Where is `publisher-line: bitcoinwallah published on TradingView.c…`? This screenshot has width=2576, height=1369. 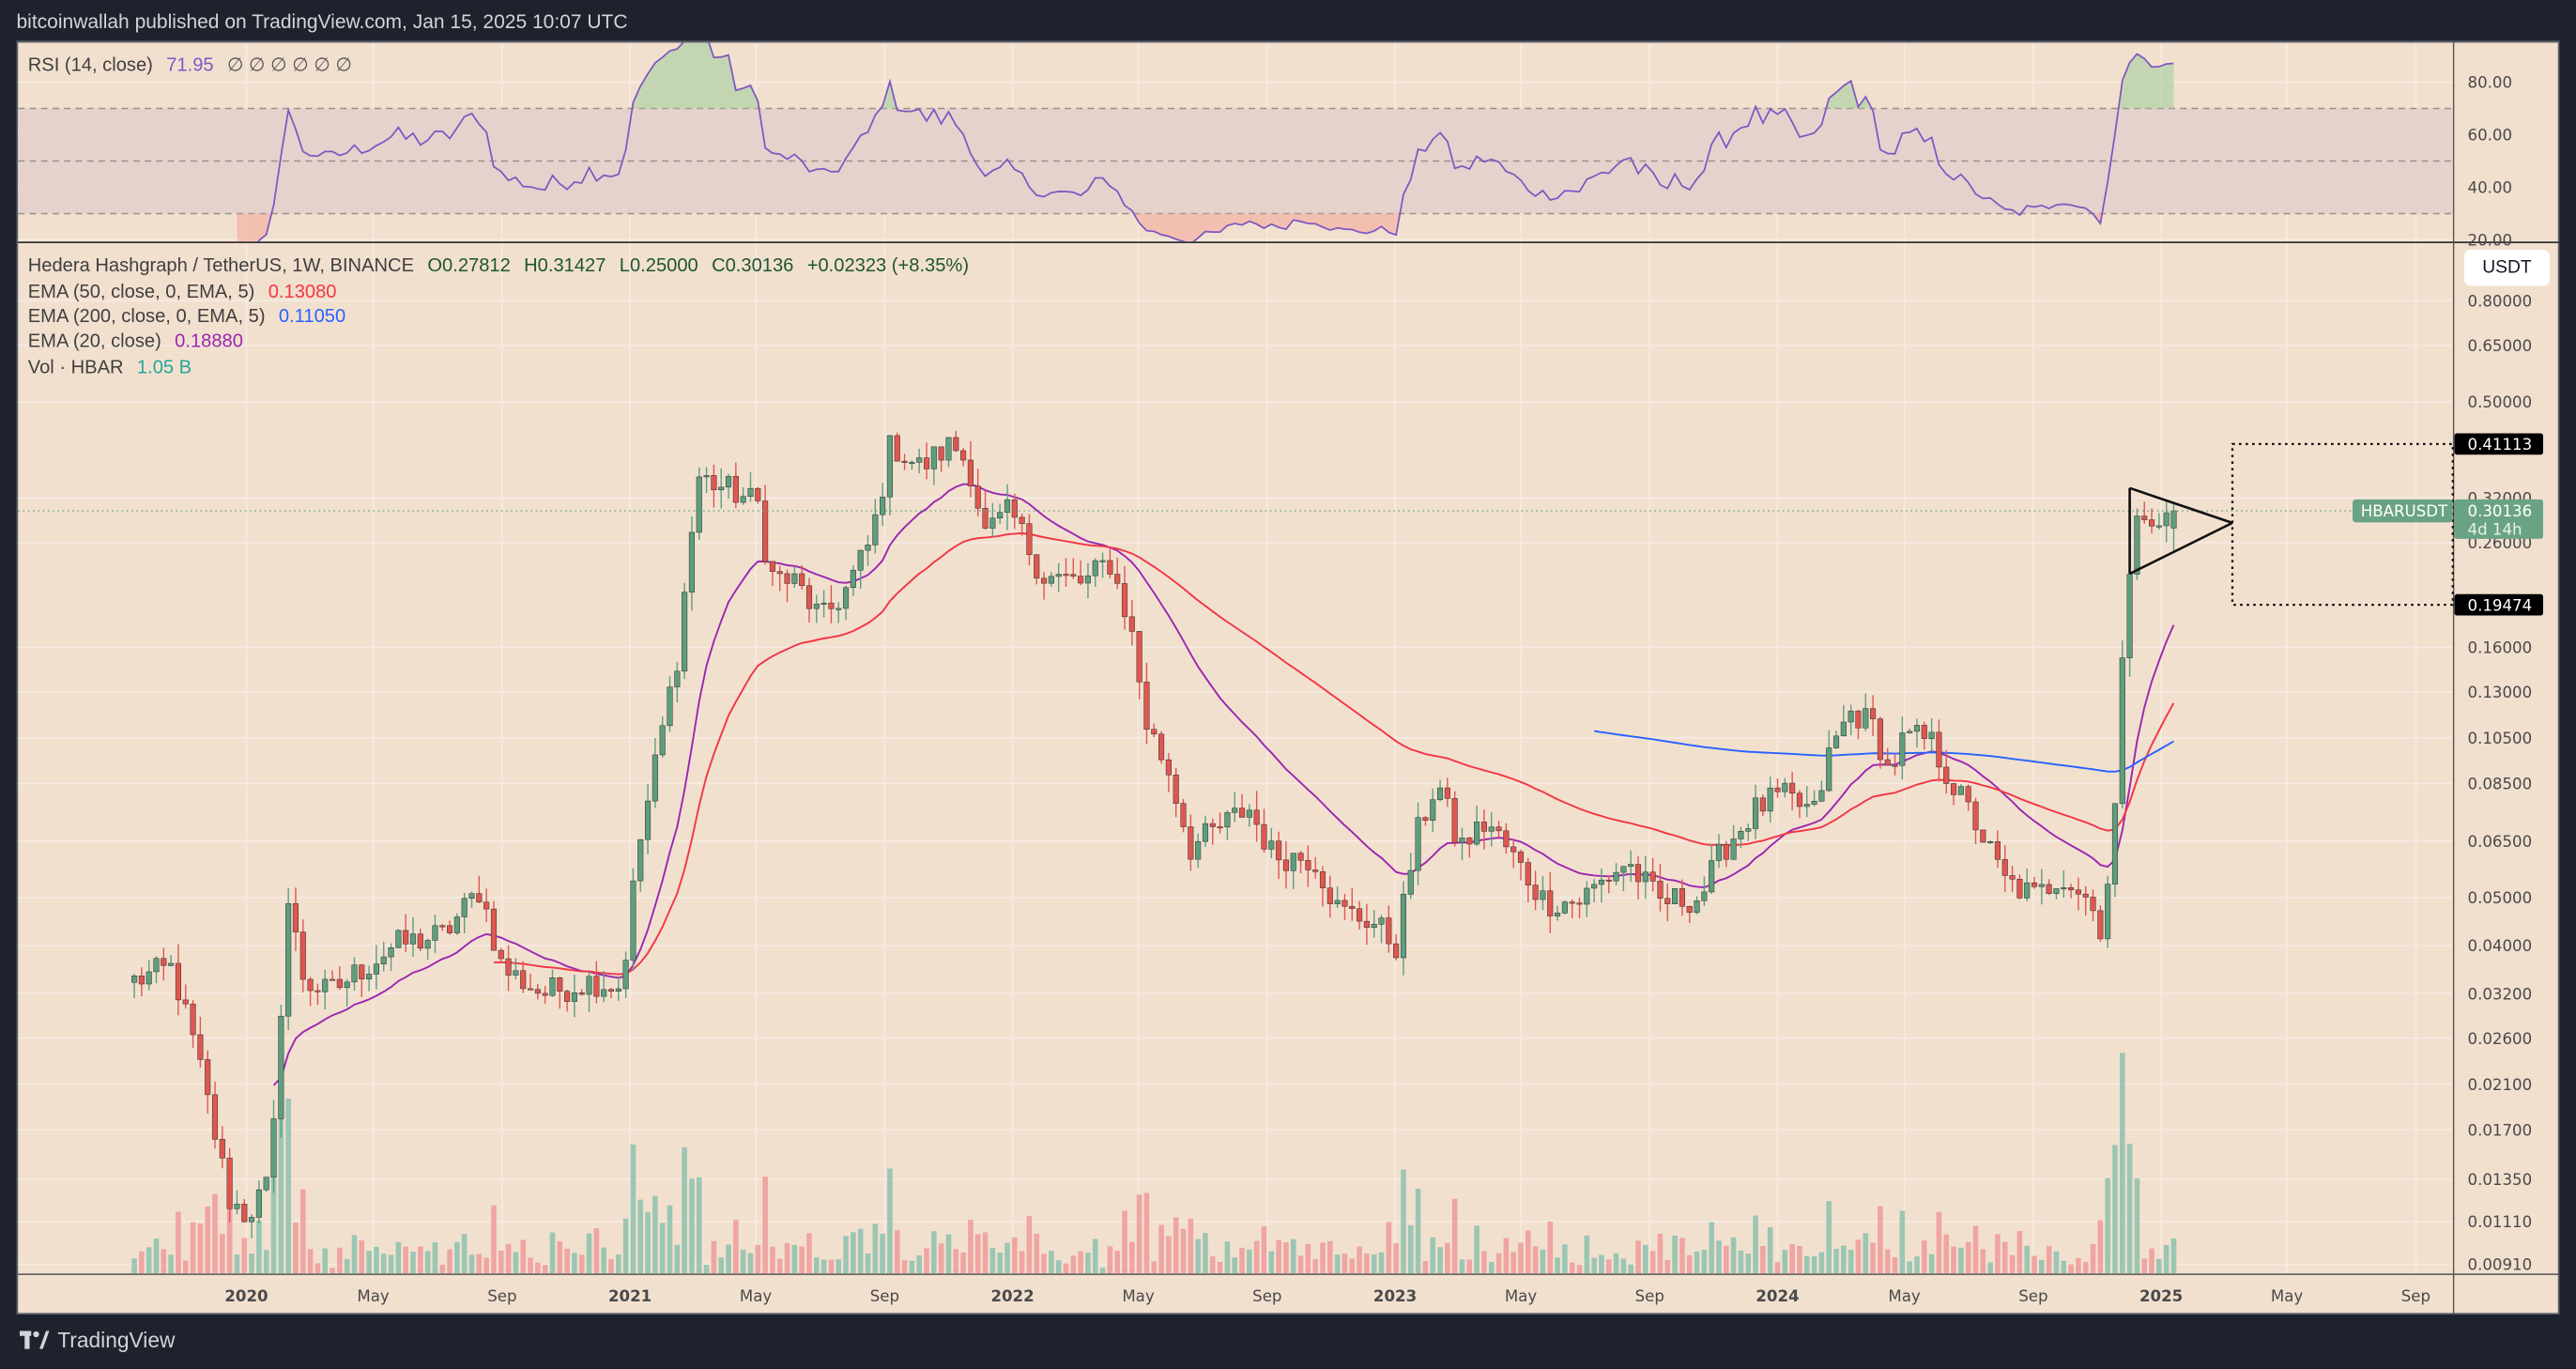
publisher-line: bitcoinwallah published on TradingView.c… is located at coordinates (322, 21).